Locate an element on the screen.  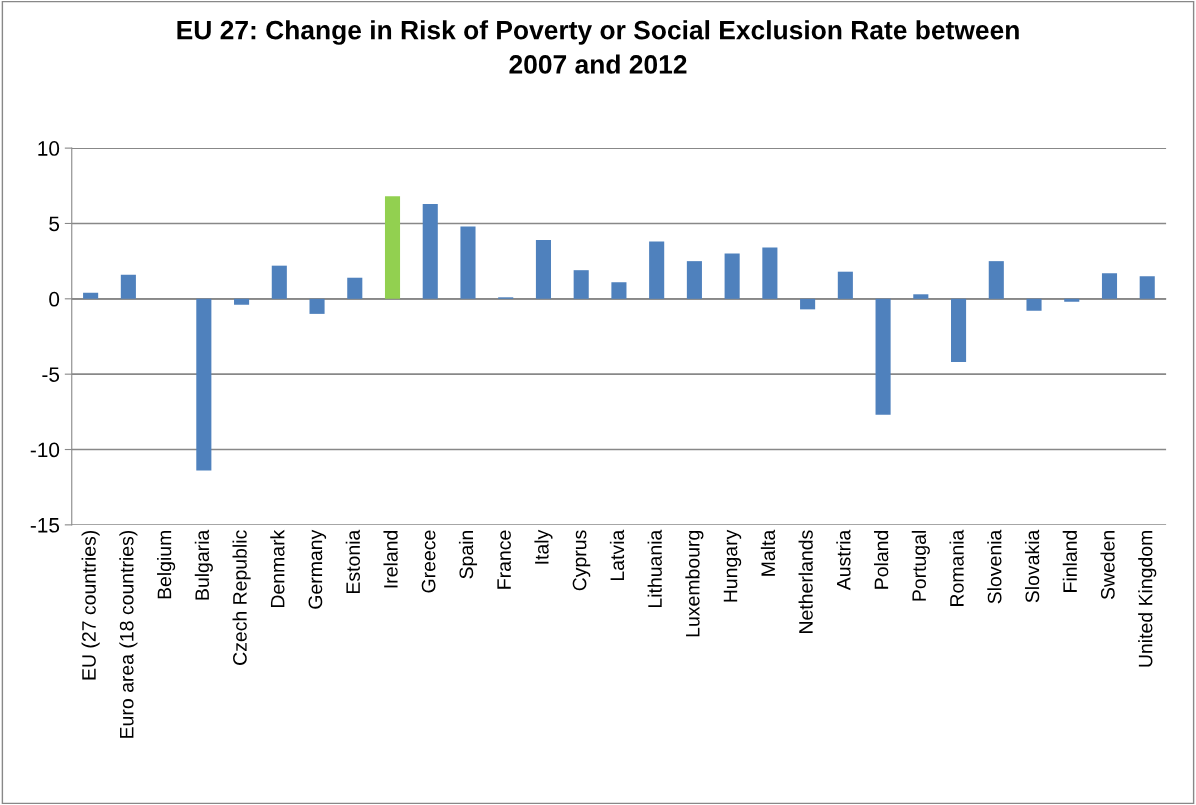
x-tick-label: Finland is located at coordinates (1069, 561).